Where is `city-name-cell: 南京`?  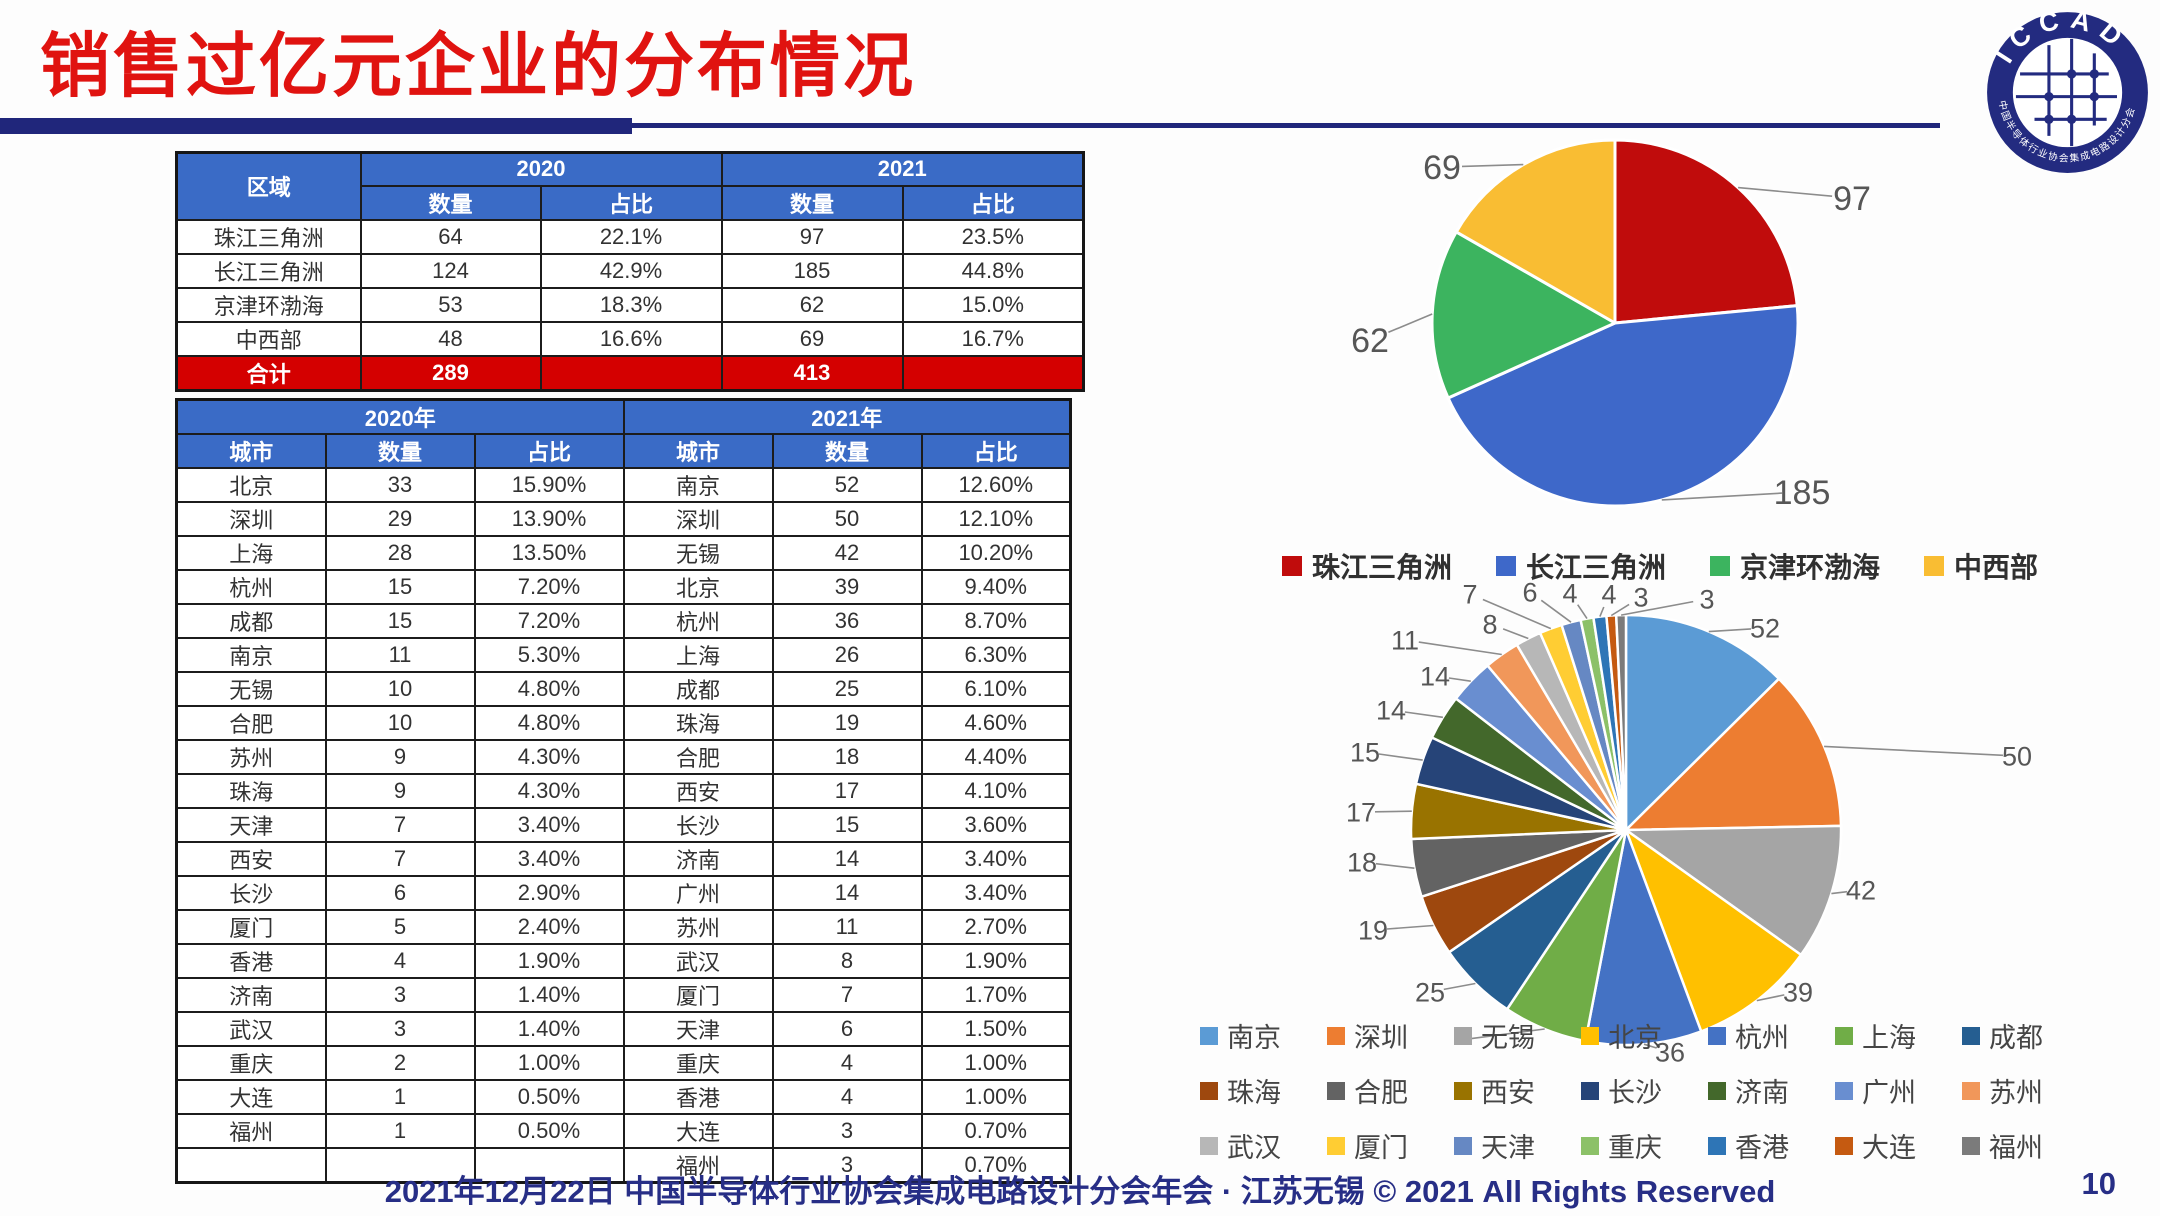
city-name-cell: 南京 is located at coordinates (251, 655).